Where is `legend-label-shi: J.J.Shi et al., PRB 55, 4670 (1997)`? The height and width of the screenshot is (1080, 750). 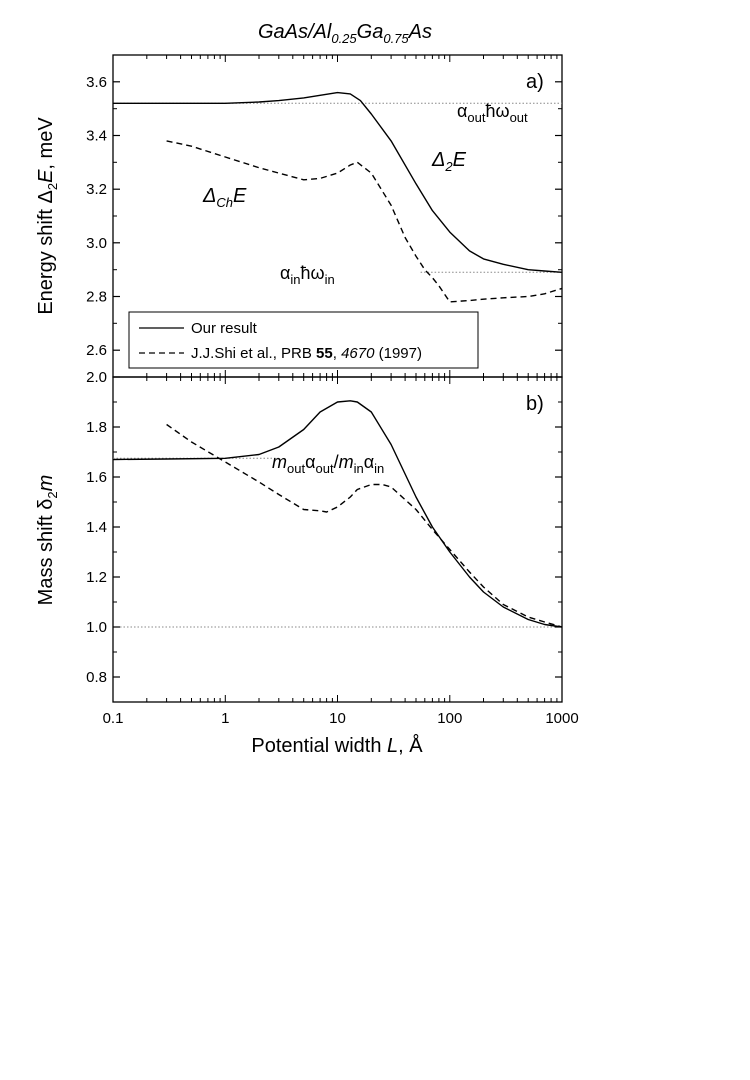 legend-label-shi: J.J.Shi et al., PRB 55, 4670 (1997) is located at coordinates (306, 353).